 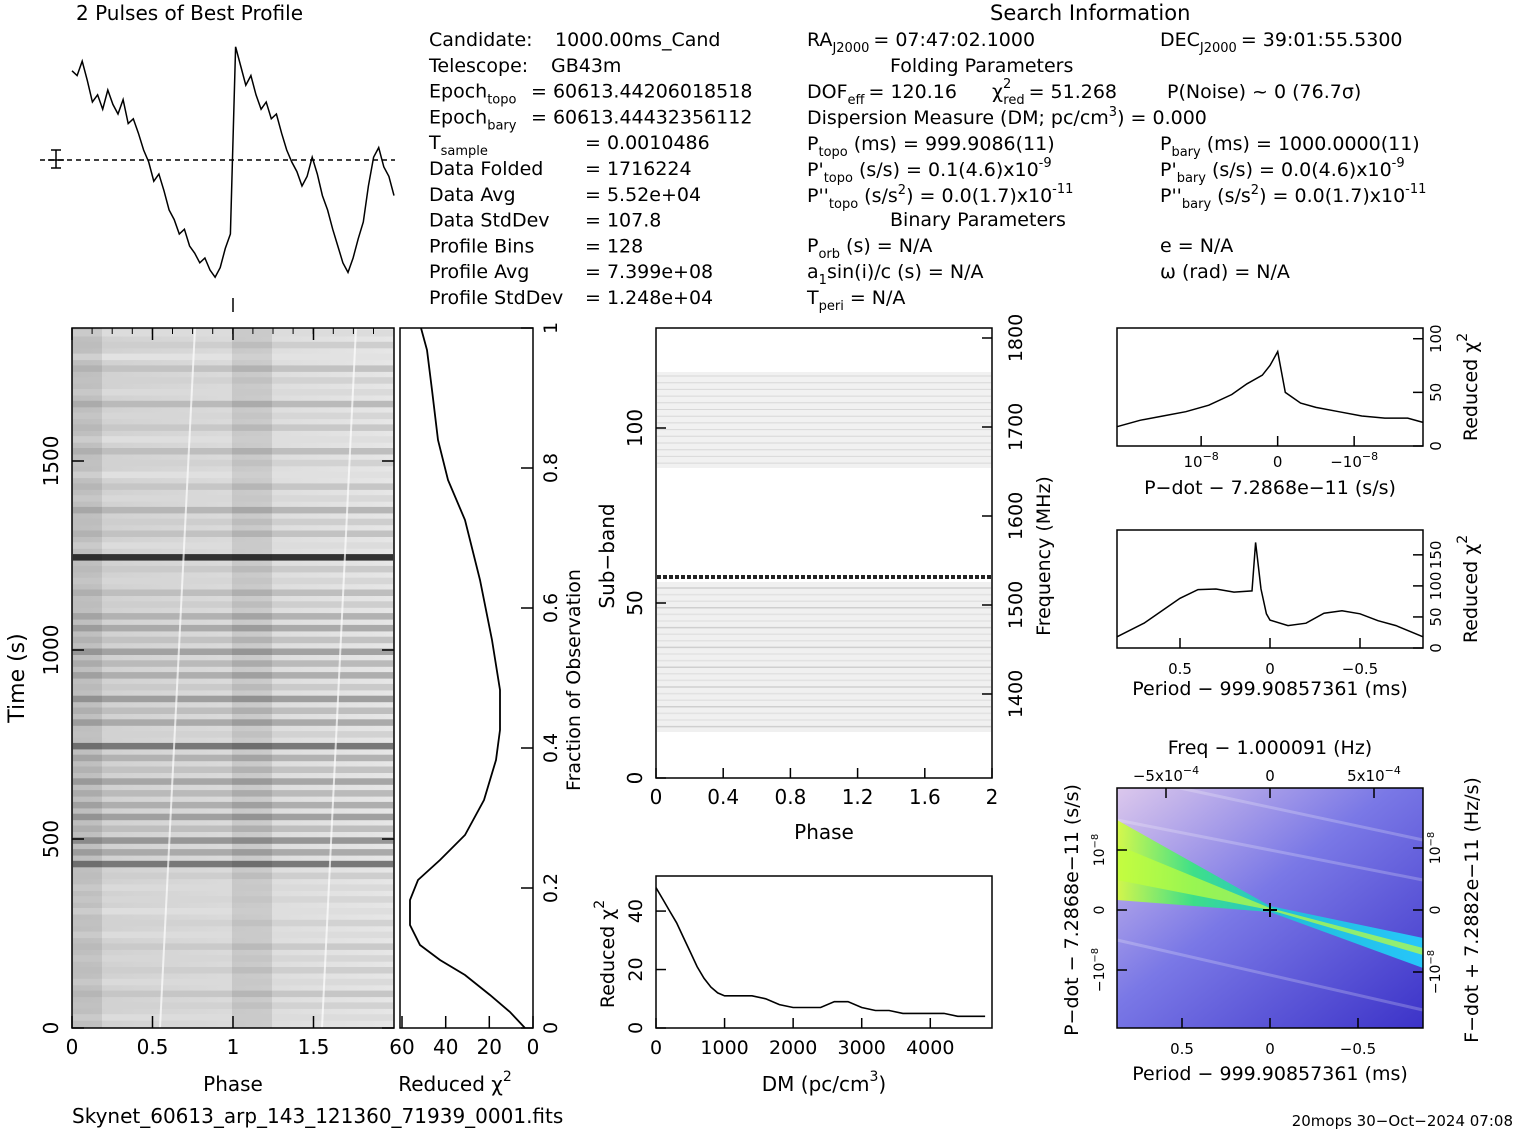 I want to click on profile-panel: 2 Pulses of Best Profile, so click(x=217, y=156).